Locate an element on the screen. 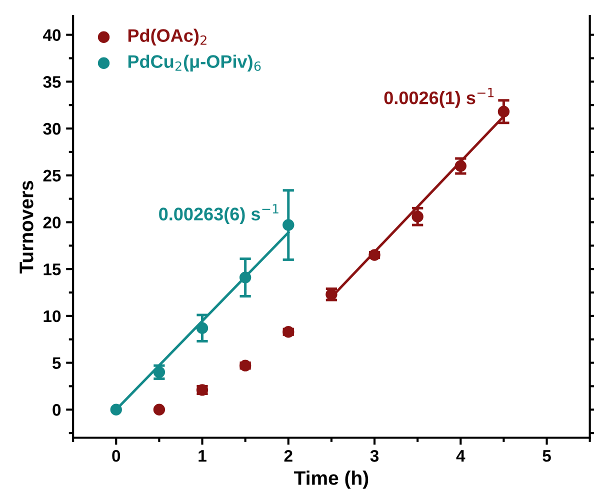  x-tick-label: 1 is located at coordinates (202, 456).